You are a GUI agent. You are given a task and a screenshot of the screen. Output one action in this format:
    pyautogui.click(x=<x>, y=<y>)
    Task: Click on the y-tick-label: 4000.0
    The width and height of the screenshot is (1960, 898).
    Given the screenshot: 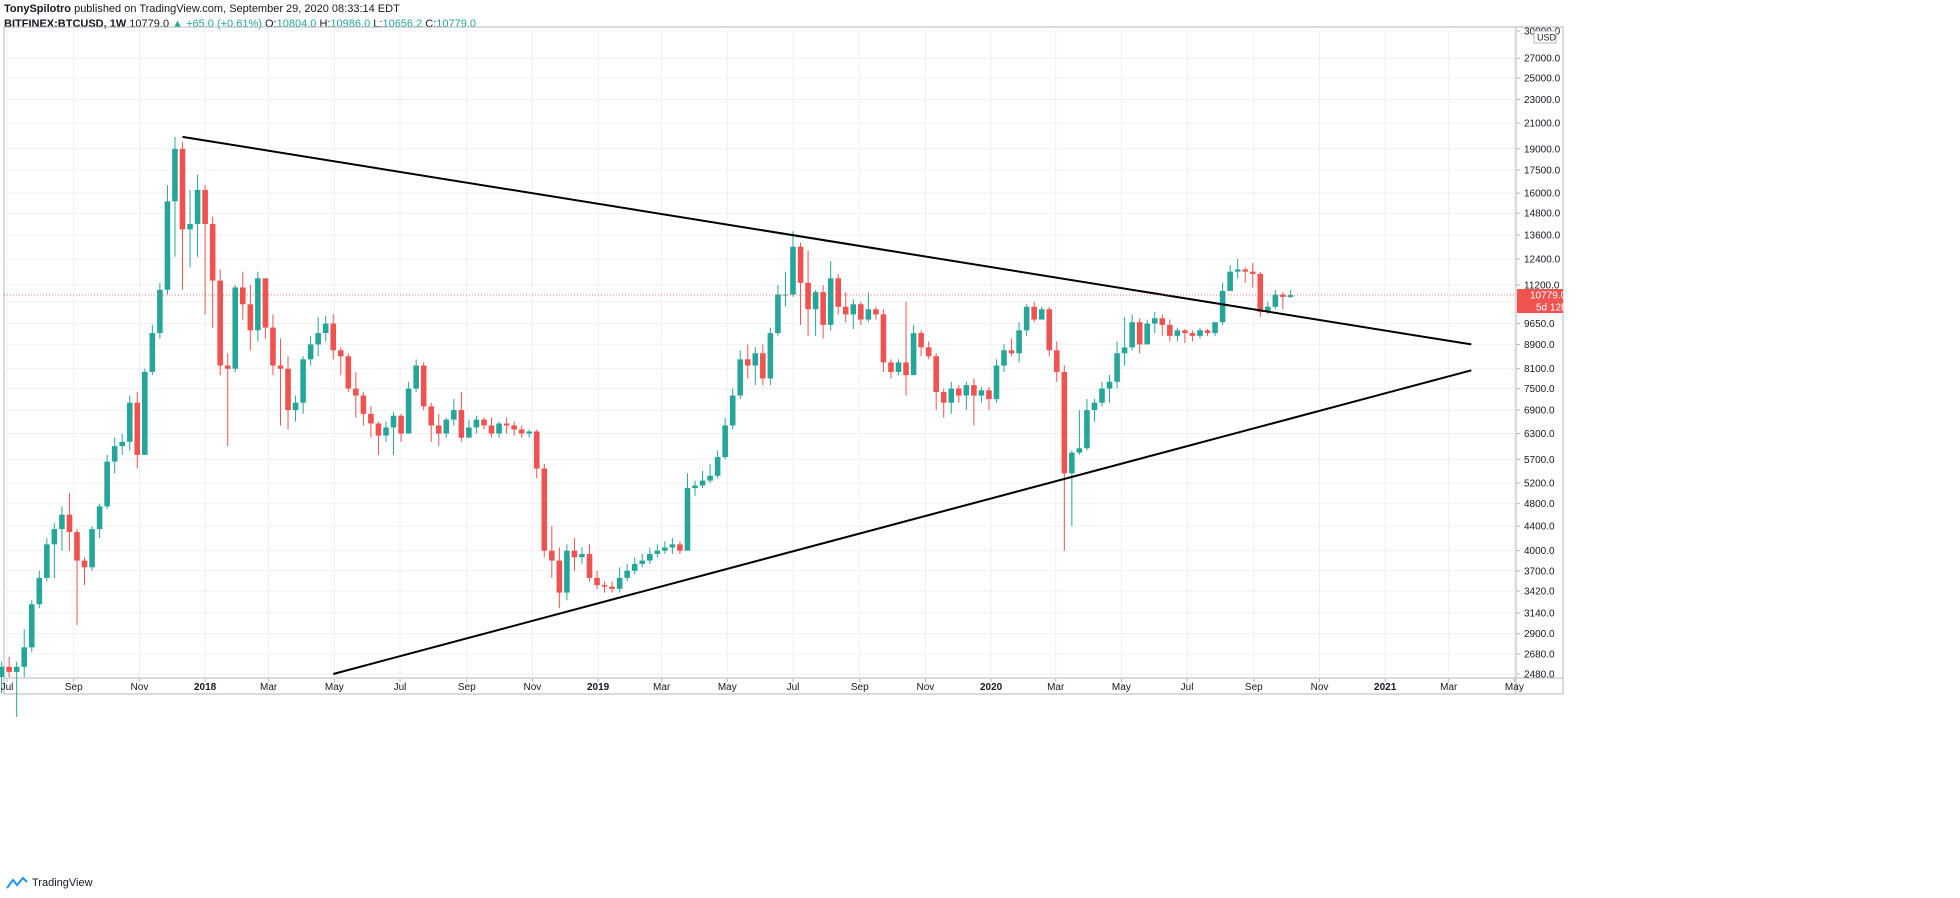 What is the action you would take?
    pyautogui.click(x=1539, y=551)
    